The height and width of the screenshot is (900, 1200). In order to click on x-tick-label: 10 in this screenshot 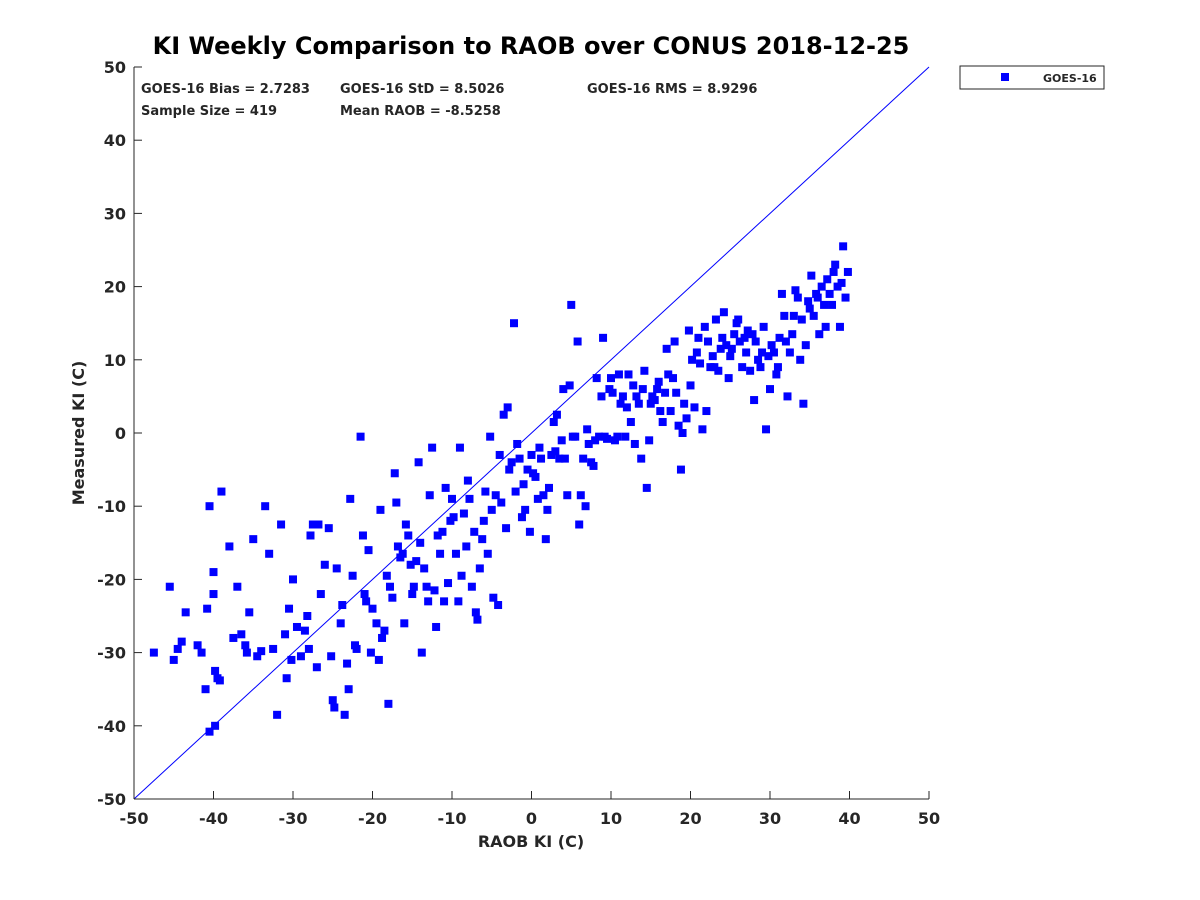, I will do `click(611, 818)`.